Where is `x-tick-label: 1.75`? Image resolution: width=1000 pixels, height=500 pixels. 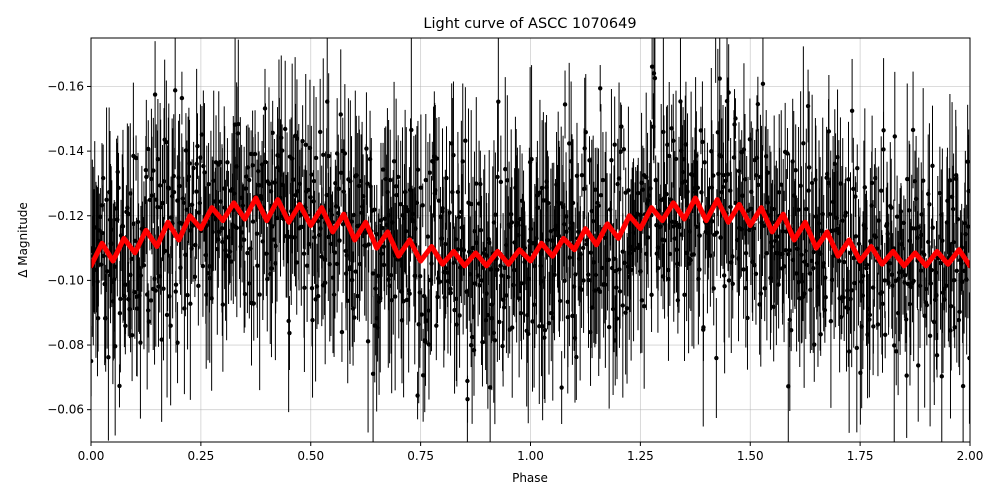 x-tick-label: 1.75 is located at coordinates (860, 456).